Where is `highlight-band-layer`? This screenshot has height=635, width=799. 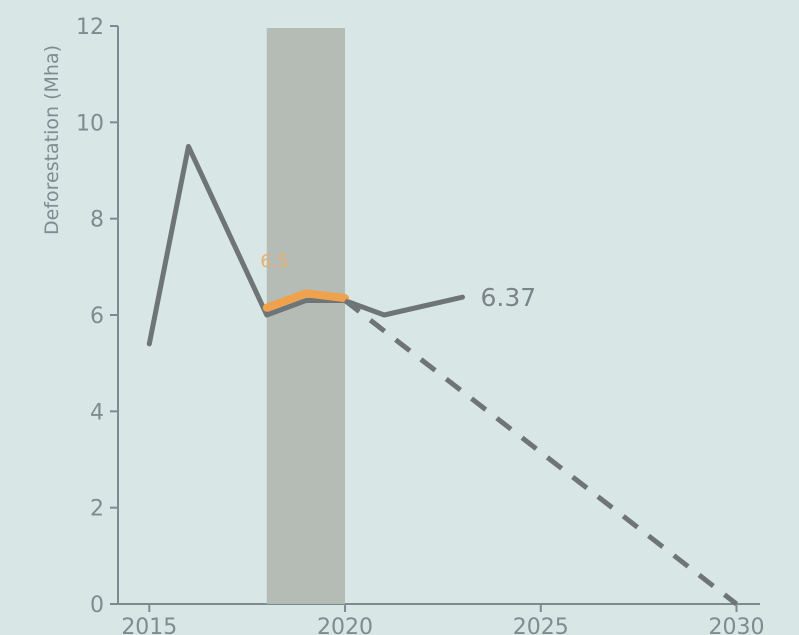 highlight-band-layer is located at coordinates (306, 316).